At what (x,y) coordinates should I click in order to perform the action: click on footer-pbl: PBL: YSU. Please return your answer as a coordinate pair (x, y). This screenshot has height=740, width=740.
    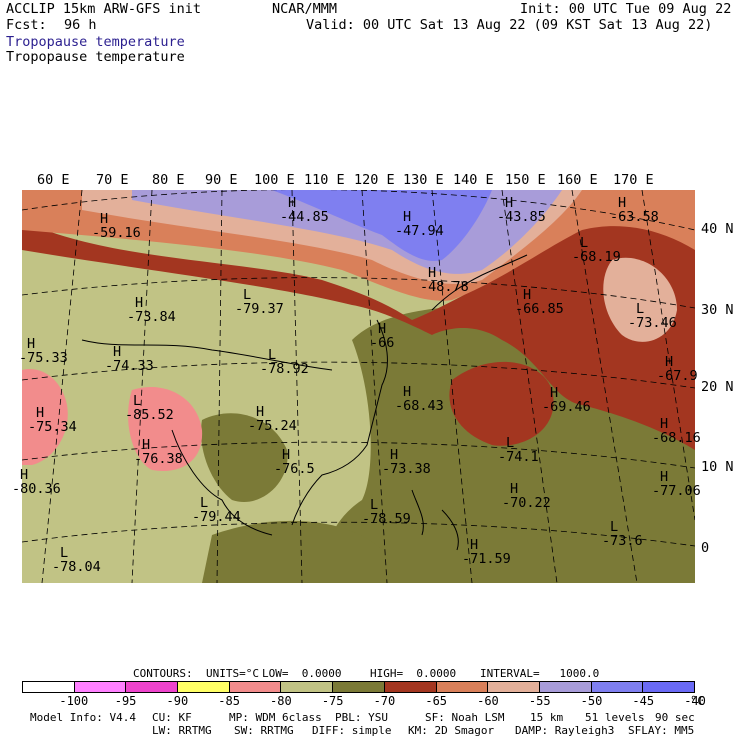
    Looking at the image, I should click on (361, 717).